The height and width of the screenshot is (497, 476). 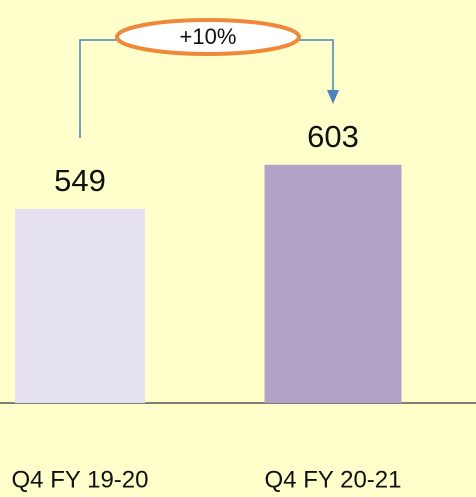 I want to click on arrow-head, so click(x=333, y=97).